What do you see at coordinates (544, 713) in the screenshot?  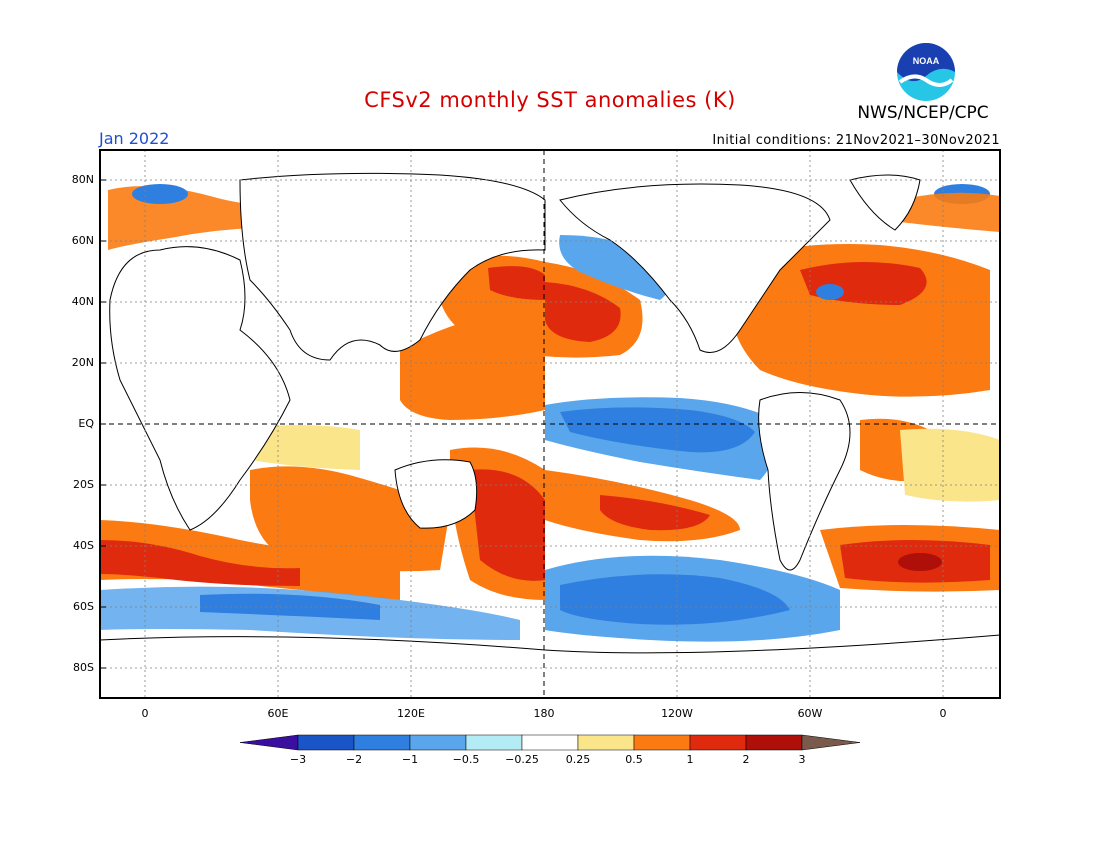 I see `lon-label-180: 180` at bounding box center [544, 713].